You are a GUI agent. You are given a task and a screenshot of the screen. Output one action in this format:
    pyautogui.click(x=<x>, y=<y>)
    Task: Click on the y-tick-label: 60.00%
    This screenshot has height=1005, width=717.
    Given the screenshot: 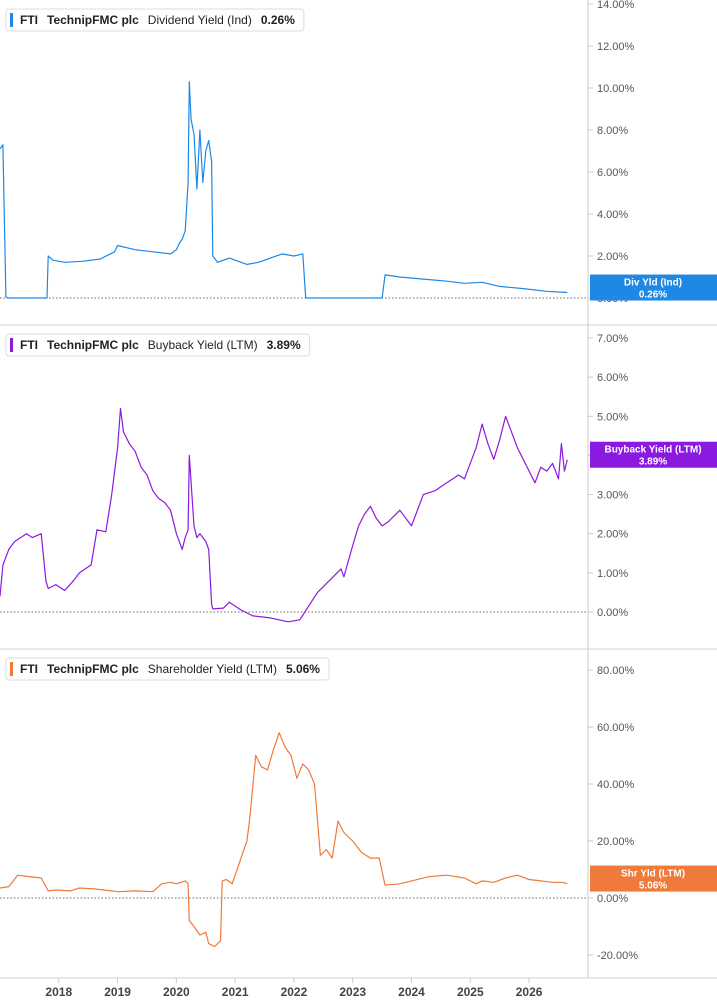 What is the action you would take?
    pyautogui.click(x=616, y=728)
    